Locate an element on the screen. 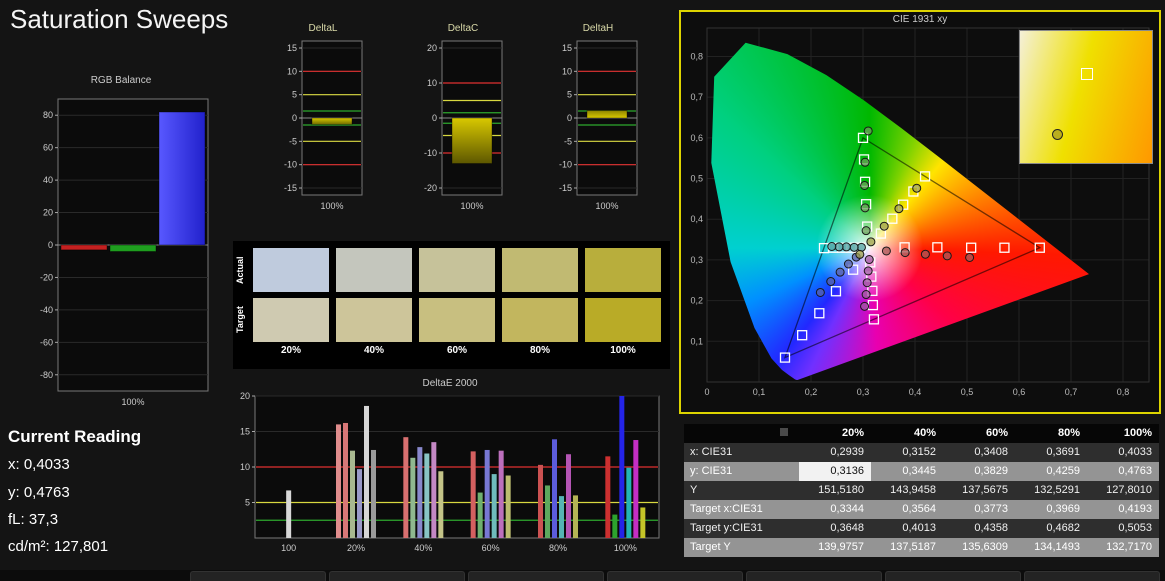 The width and height of the screenshot is (1165, 581). table-cell-r3c2: 0,3773 is located at coordinates (991, 509).